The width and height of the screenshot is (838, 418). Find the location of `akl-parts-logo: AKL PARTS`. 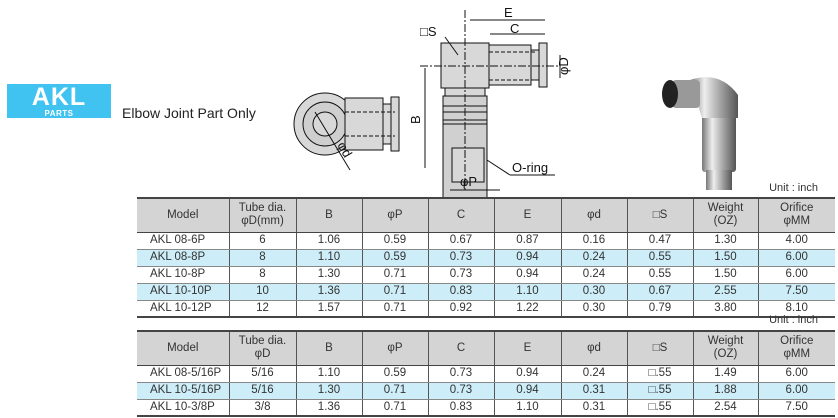

akl-parts-logo: AKL PARTS is located at coordinates (59, 101).